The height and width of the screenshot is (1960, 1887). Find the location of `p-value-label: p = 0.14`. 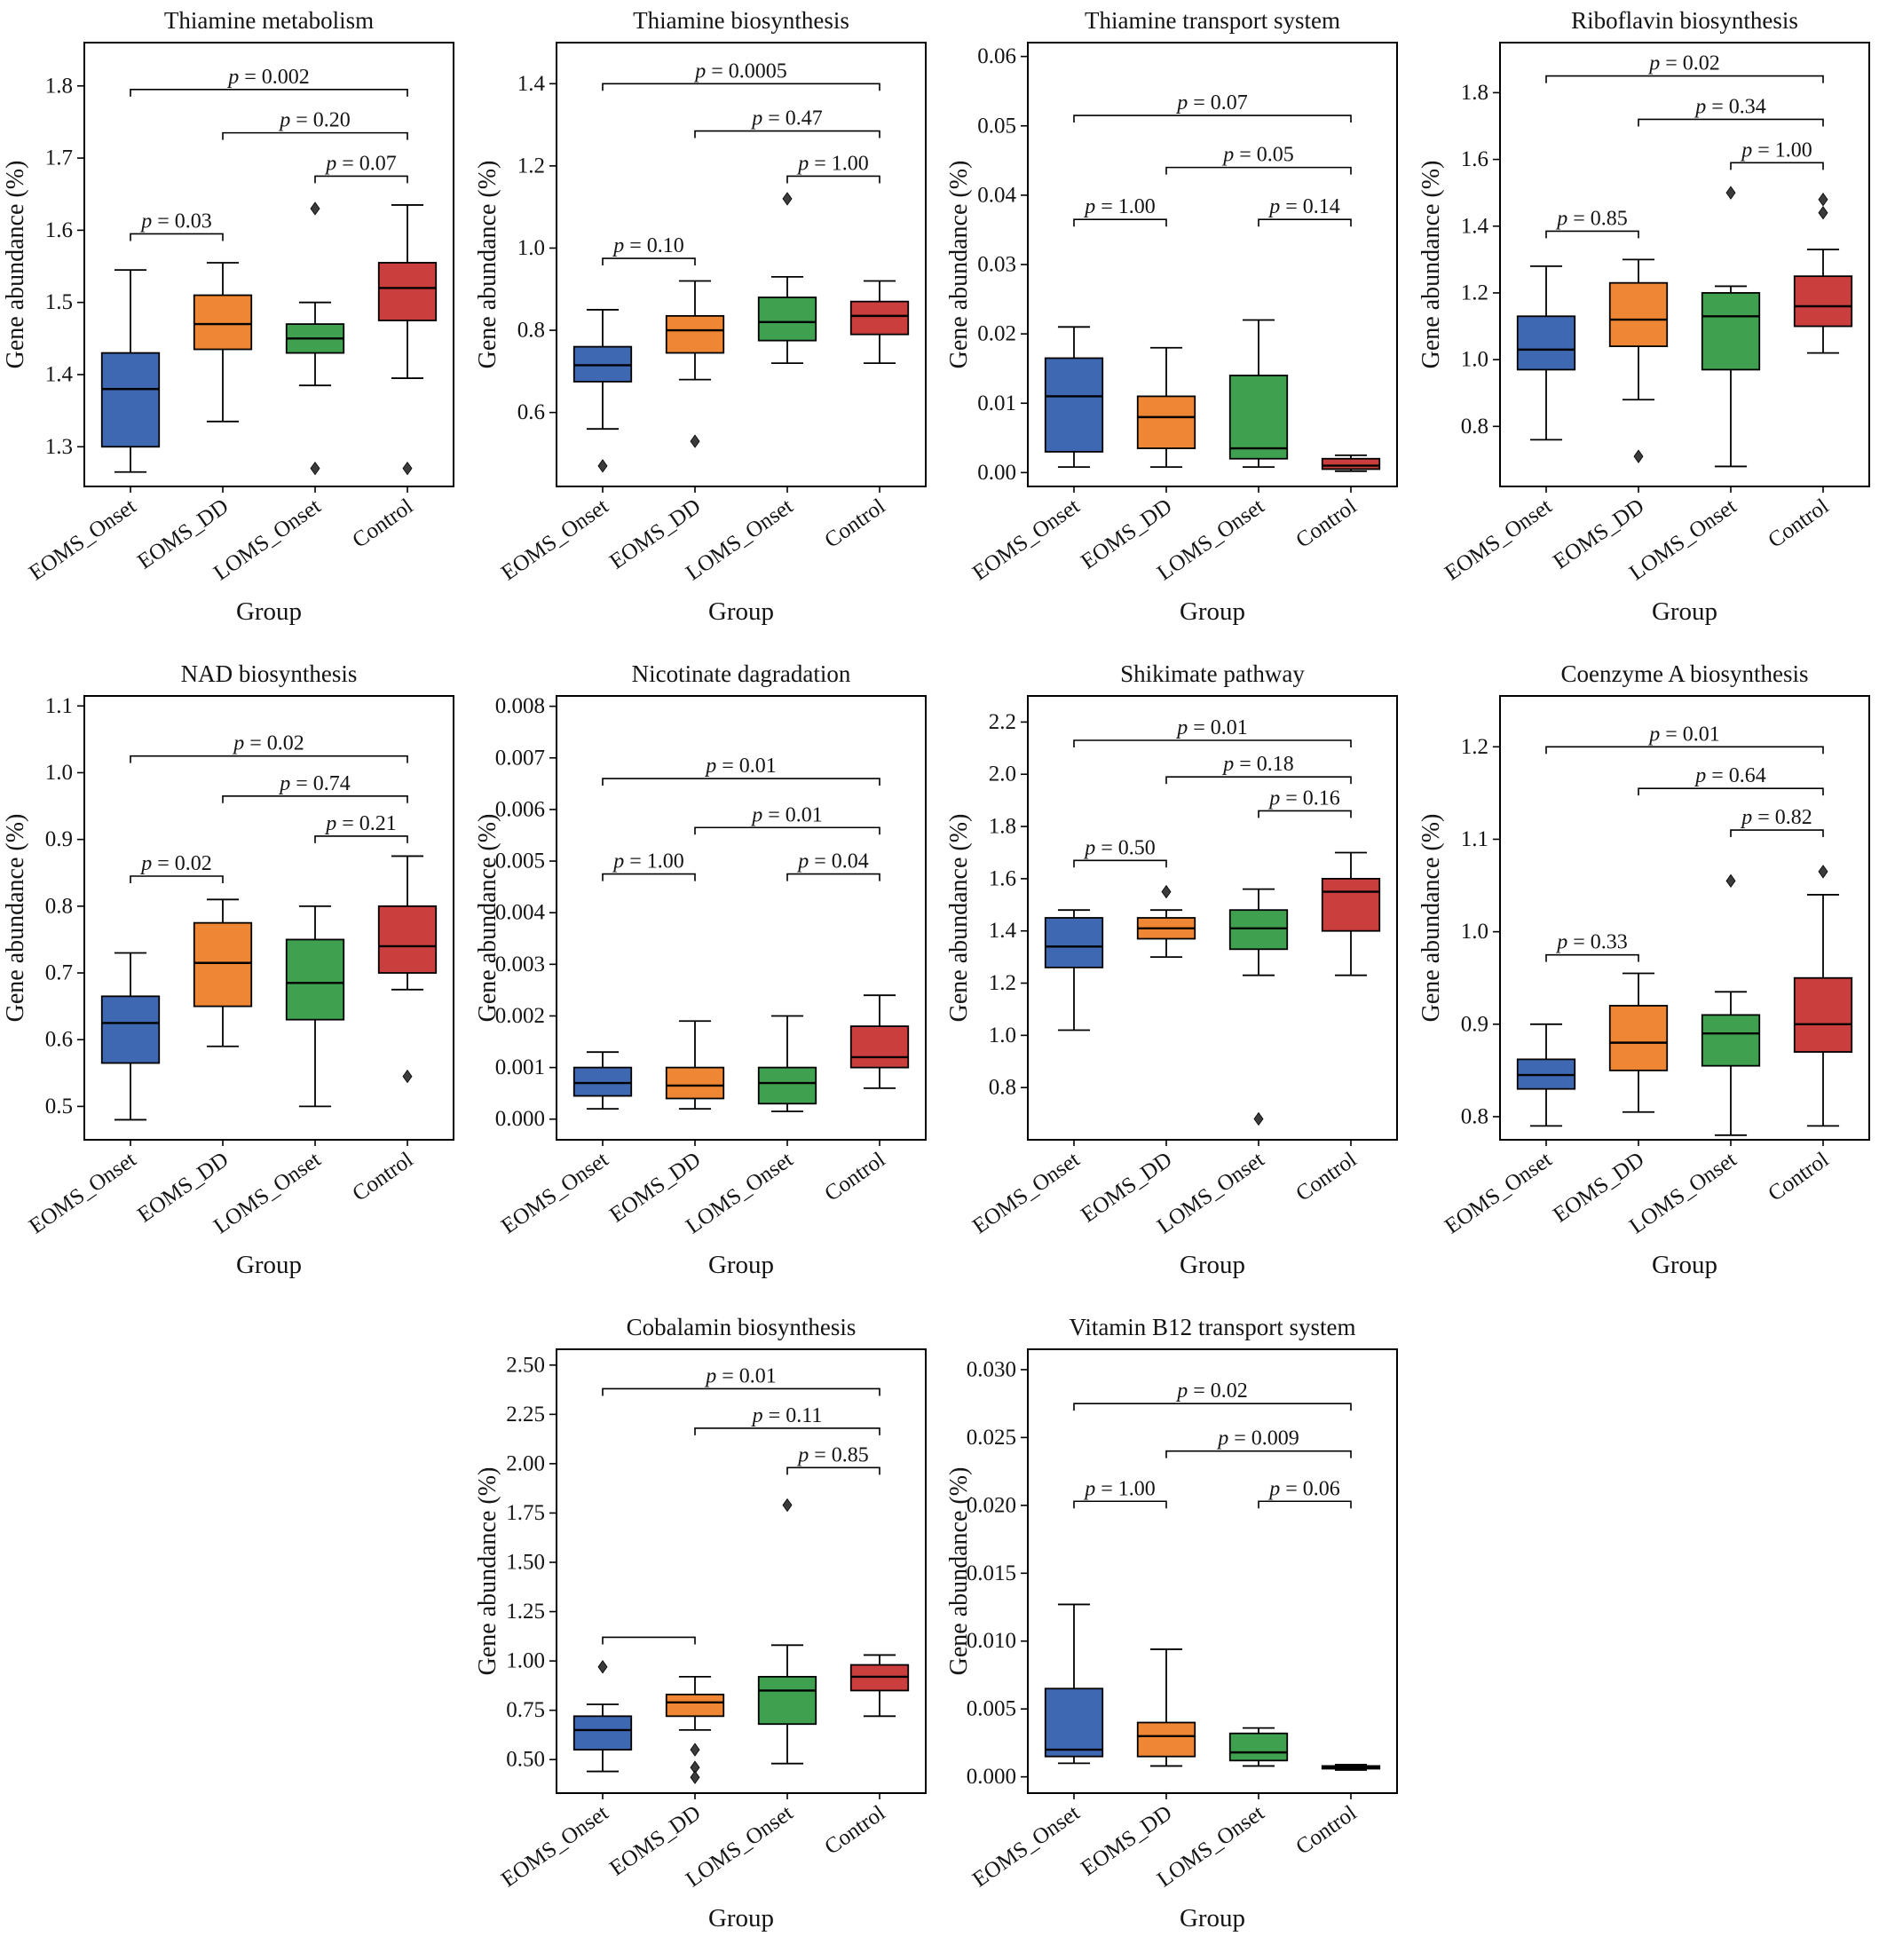

p-value-label: p = 0.14 is located at coordinates (1303, 206).